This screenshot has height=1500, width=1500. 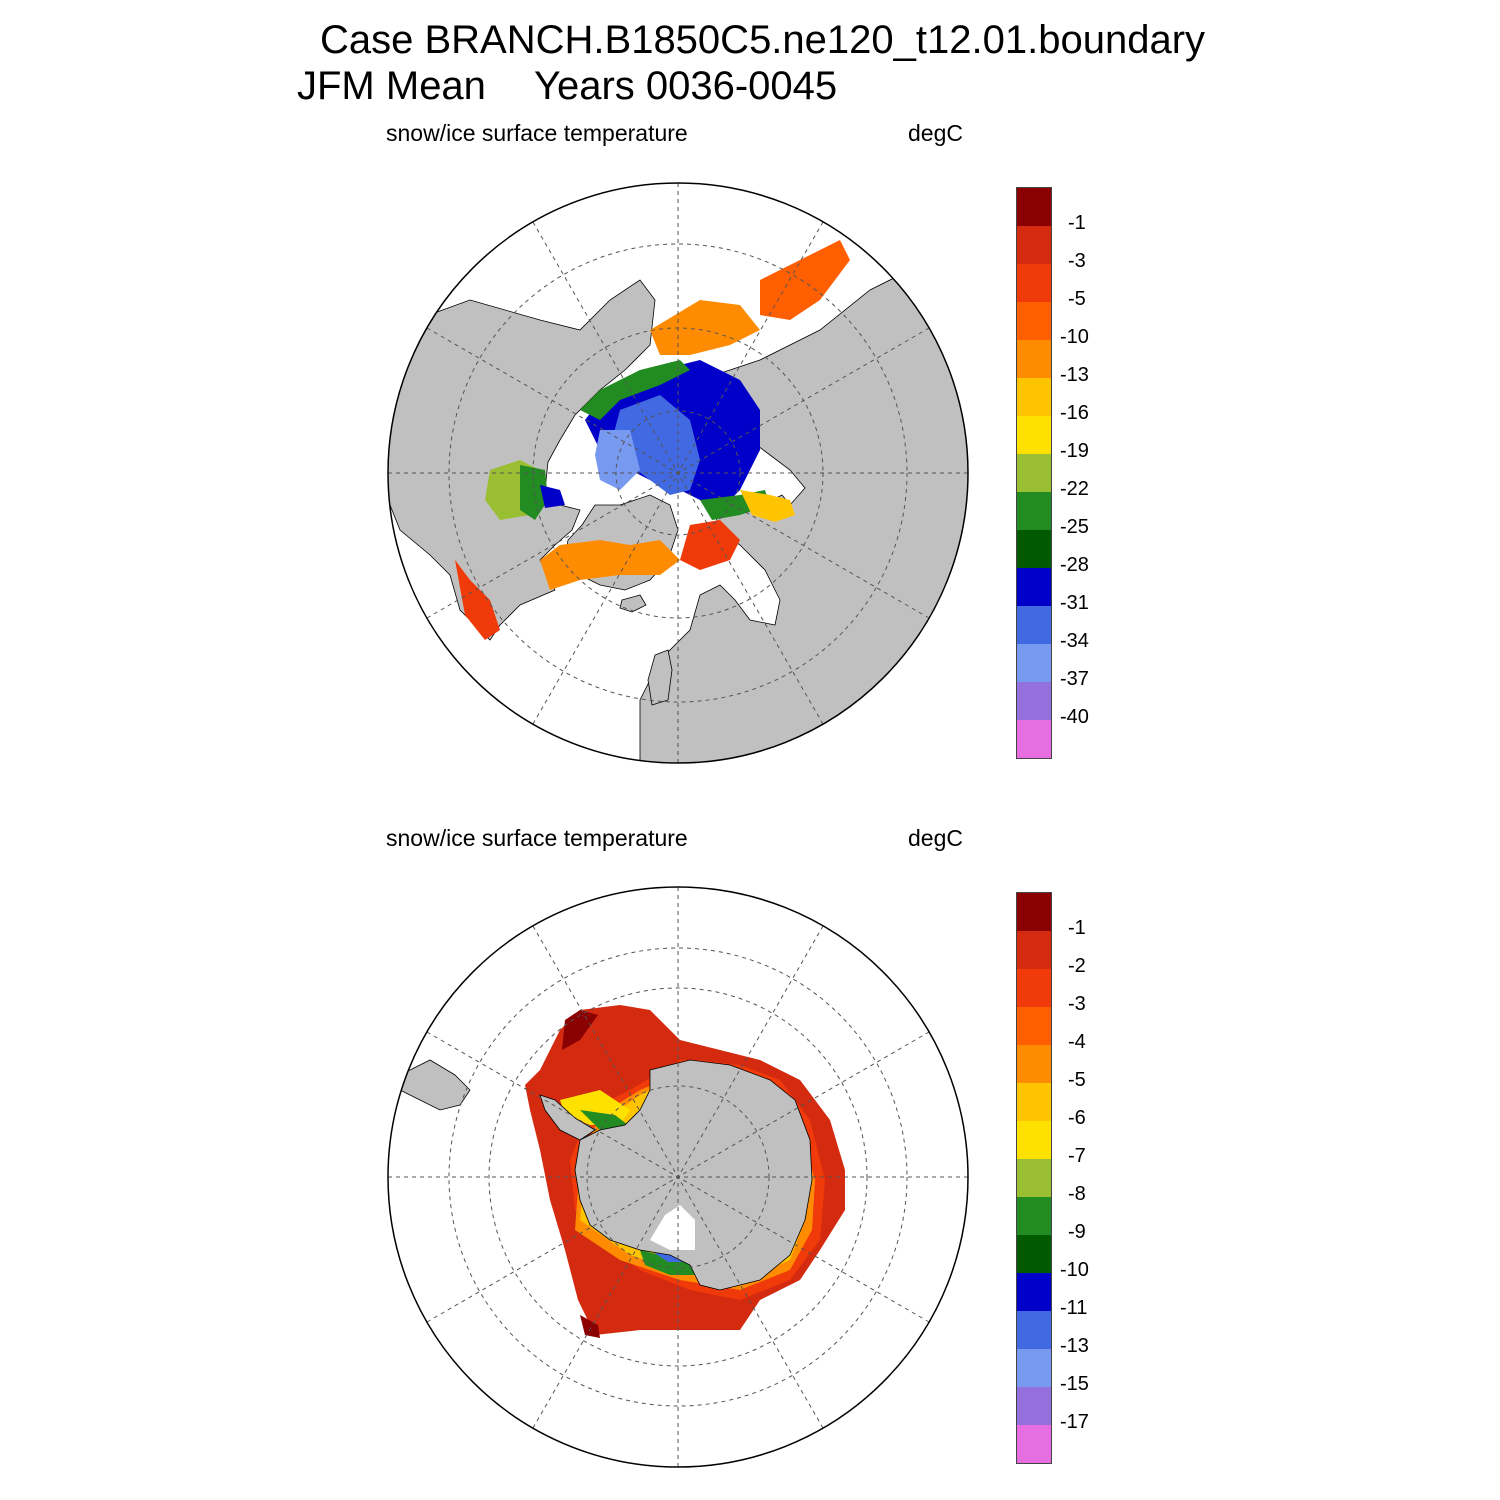 I want to click on season-label: JFM Mean, so click(x=391, y=86).